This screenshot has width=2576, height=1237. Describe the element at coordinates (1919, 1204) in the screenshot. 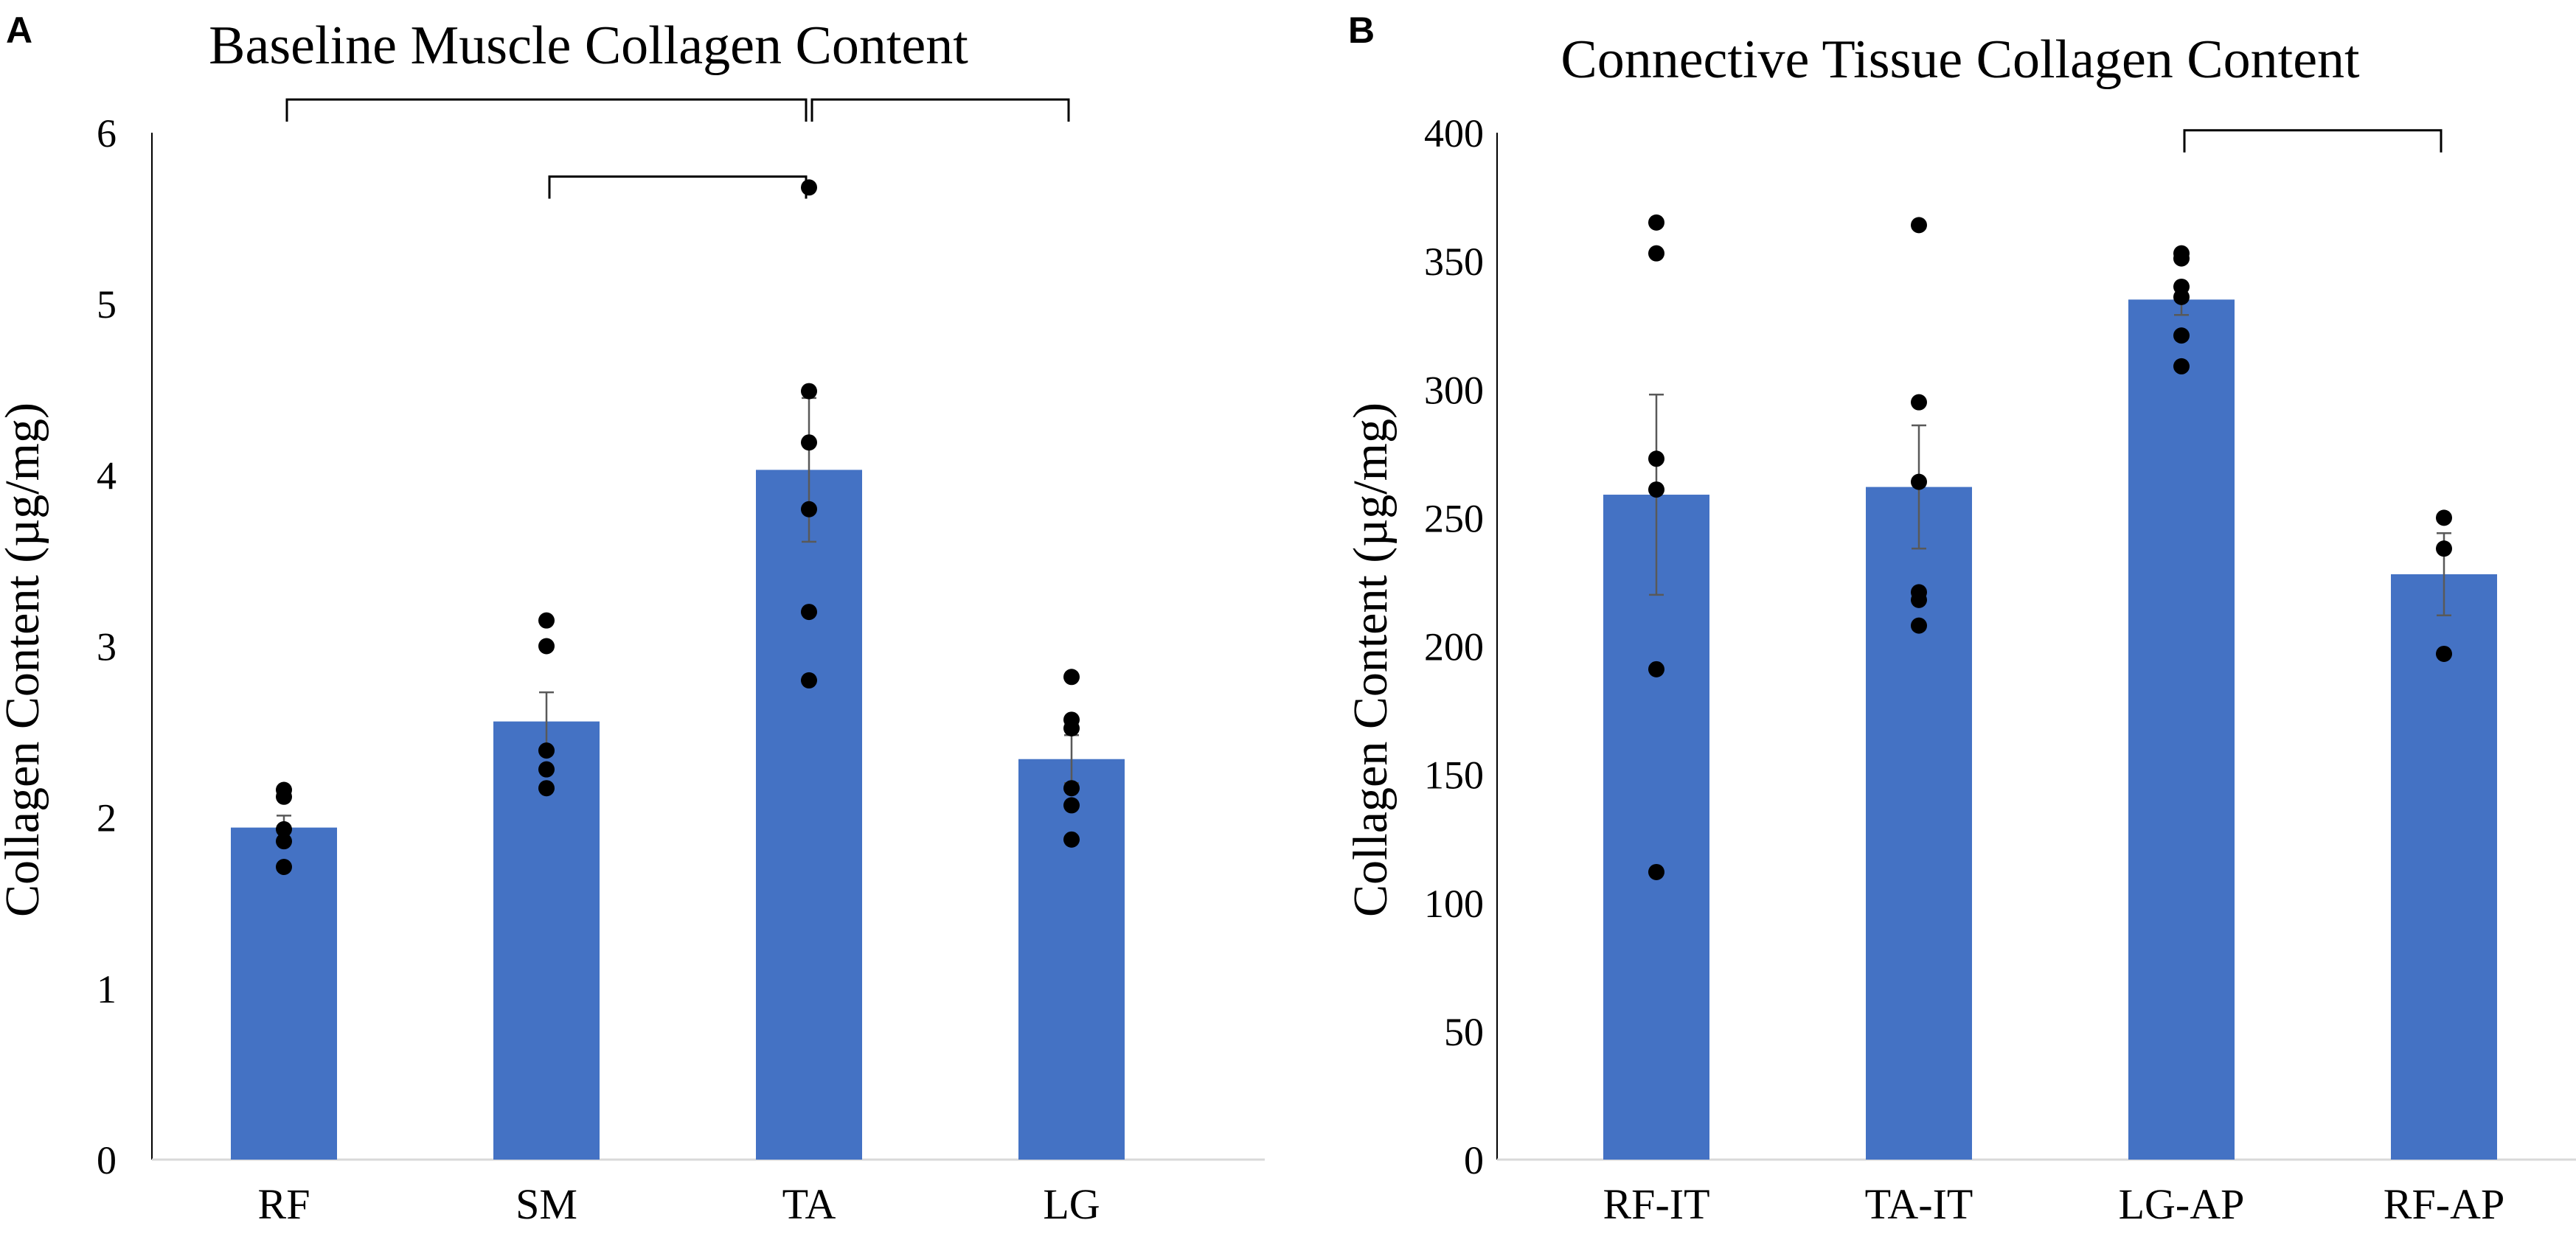

I see `panel-b-x-tick-label: TA-IT` at that location.